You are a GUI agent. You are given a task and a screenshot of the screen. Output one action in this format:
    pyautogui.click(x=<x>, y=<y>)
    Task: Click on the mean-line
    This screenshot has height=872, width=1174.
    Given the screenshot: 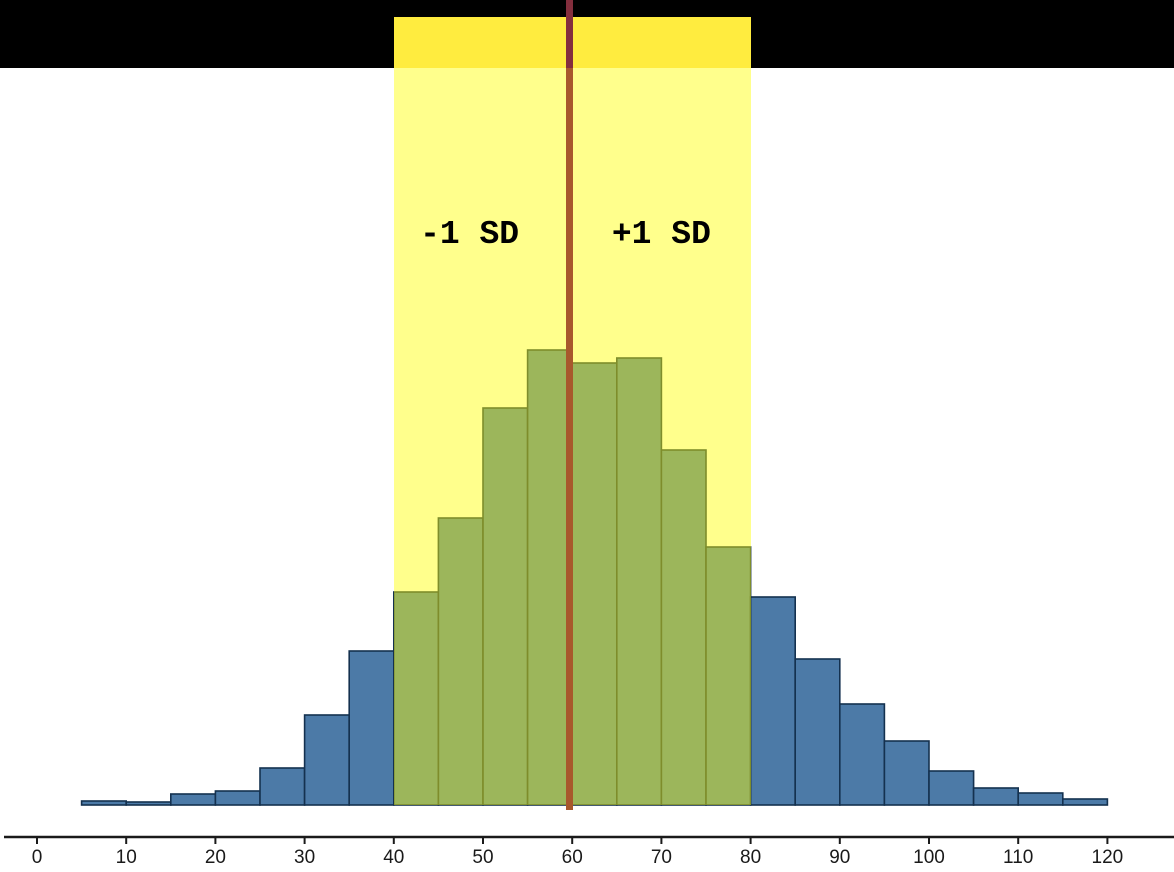 What is the action you would take?
    pyautogui.click(x=570, y=405)
    